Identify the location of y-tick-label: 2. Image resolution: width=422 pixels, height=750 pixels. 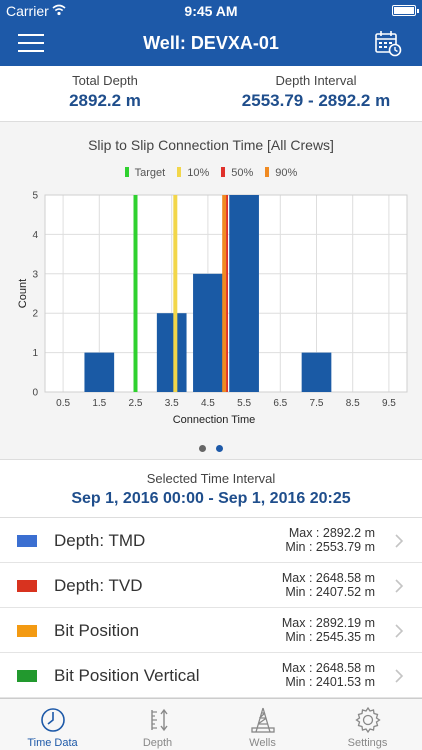
(35, 314).